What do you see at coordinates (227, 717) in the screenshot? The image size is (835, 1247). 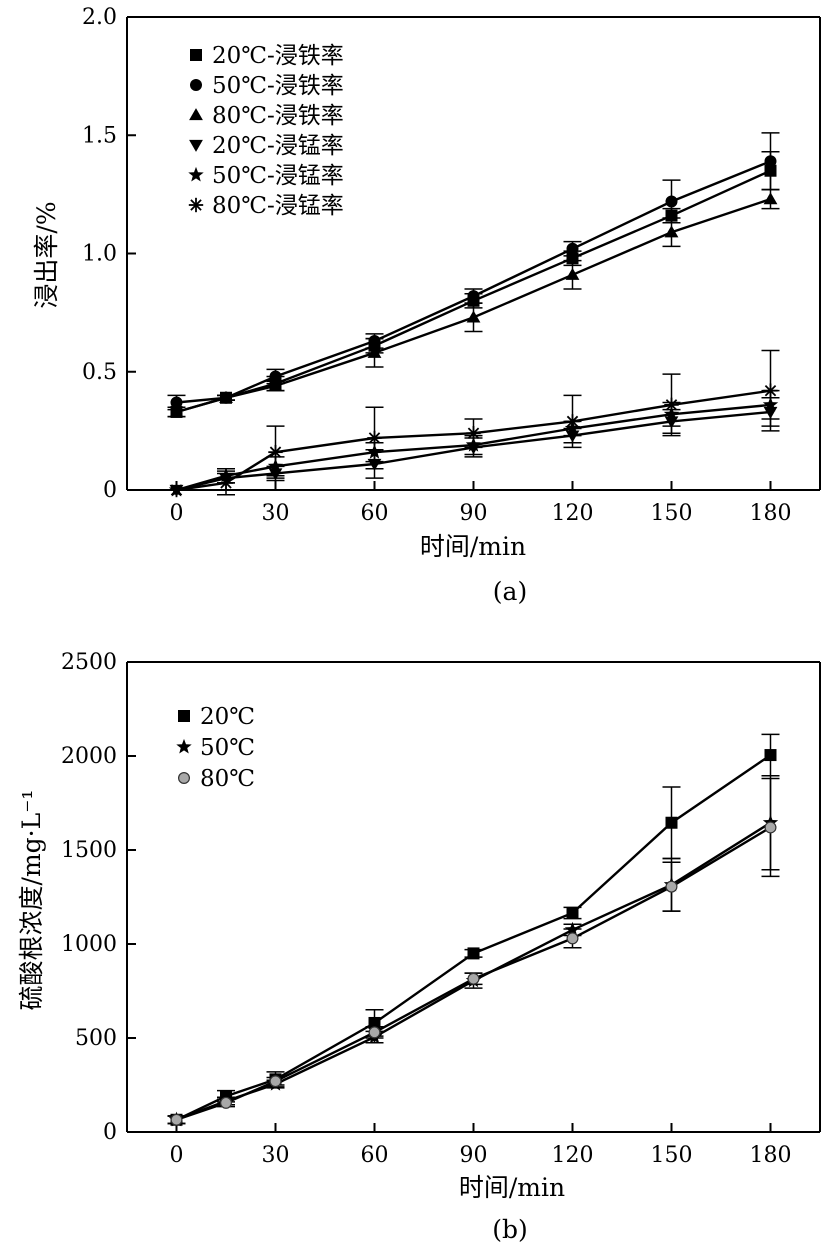 I see `legend-label: 20℃` at bounding box center [227, 717].